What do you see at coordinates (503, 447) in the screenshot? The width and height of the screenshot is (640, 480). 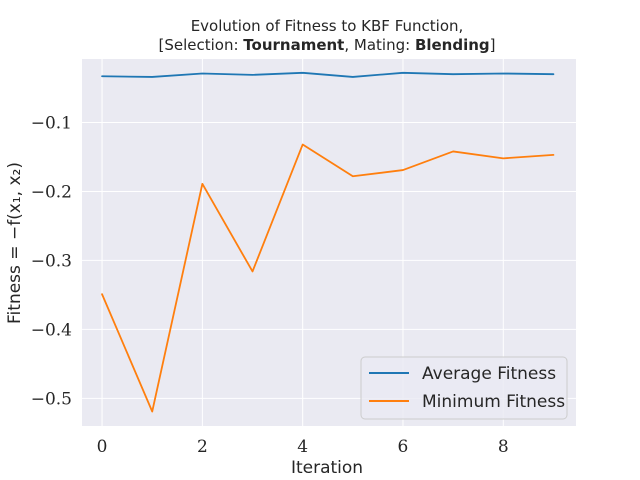 I see `x-tick-label: 8` at bounding box center [503, 447].